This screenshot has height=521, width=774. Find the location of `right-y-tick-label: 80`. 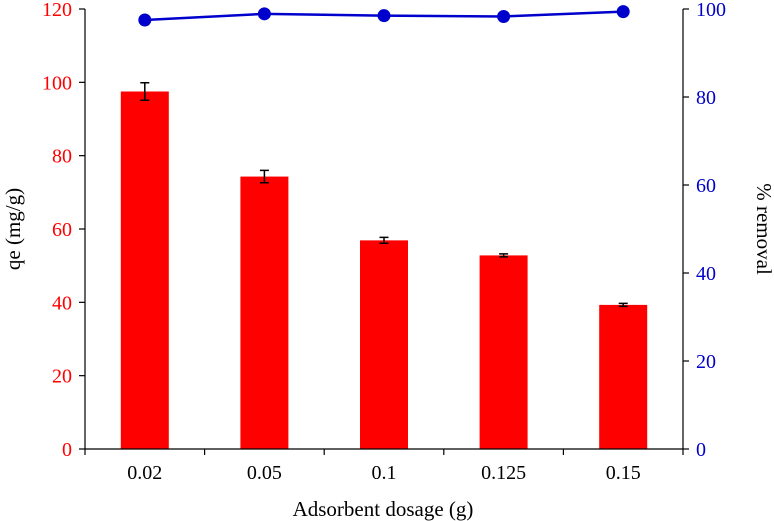

right-y-tick-label: 80 is located at coordinates (706, 98).